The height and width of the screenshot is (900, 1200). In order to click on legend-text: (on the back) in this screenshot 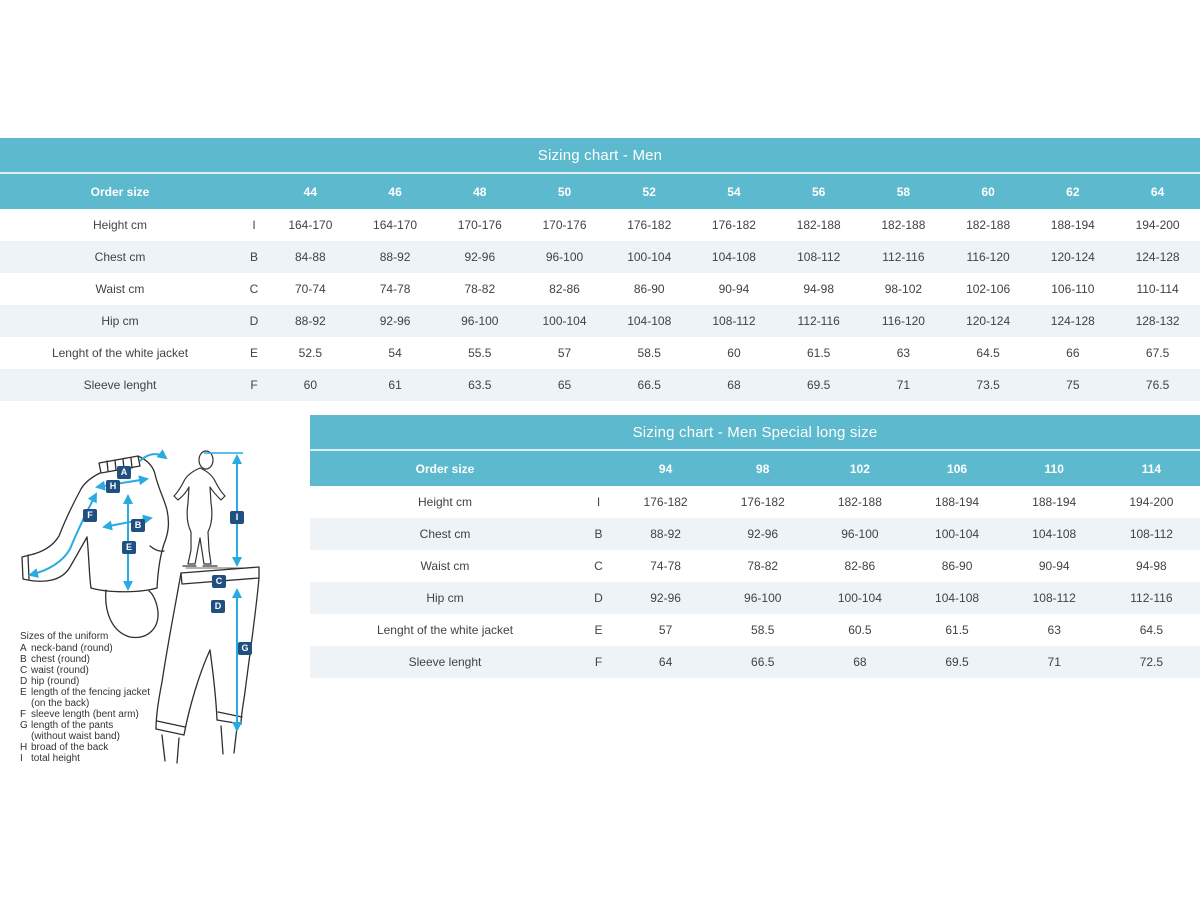, I will do `click(60, 703)`.